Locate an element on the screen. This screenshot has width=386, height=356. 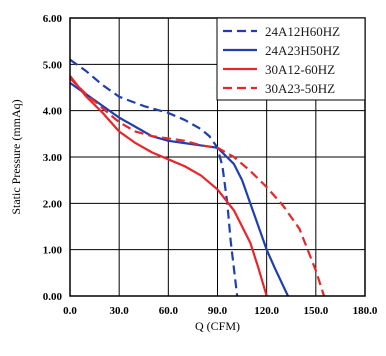
y-tick-label: 1.00 is located at coordinates (53, 251).